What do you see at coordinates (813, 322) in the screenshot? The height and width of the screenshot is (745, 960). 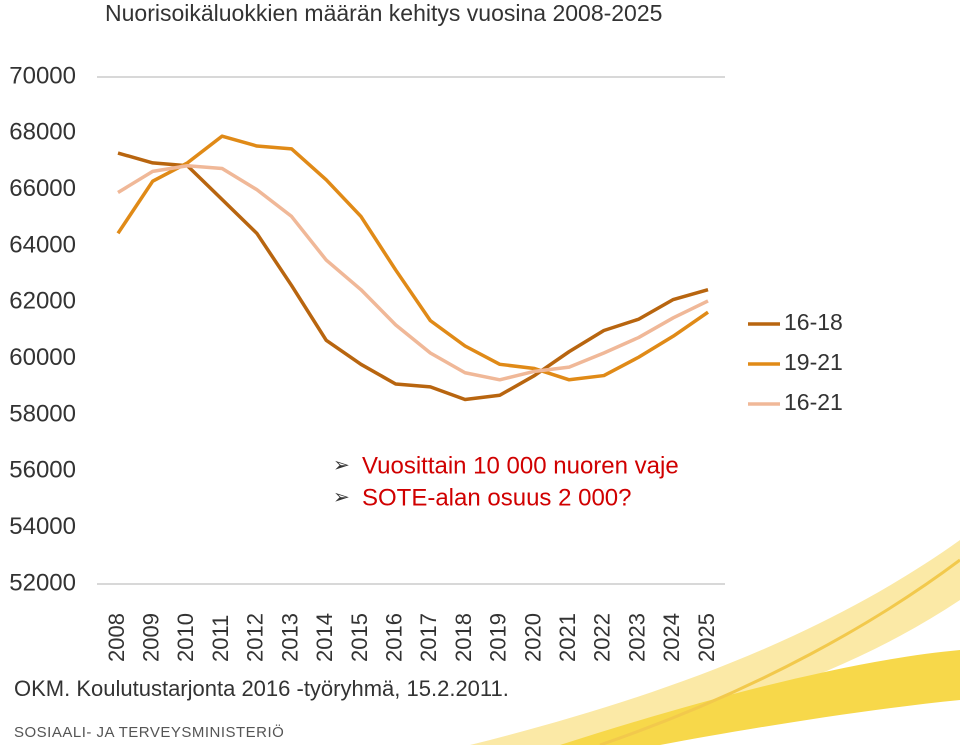 I see `legend-label: 16-18` at bounding box center [813, 322].